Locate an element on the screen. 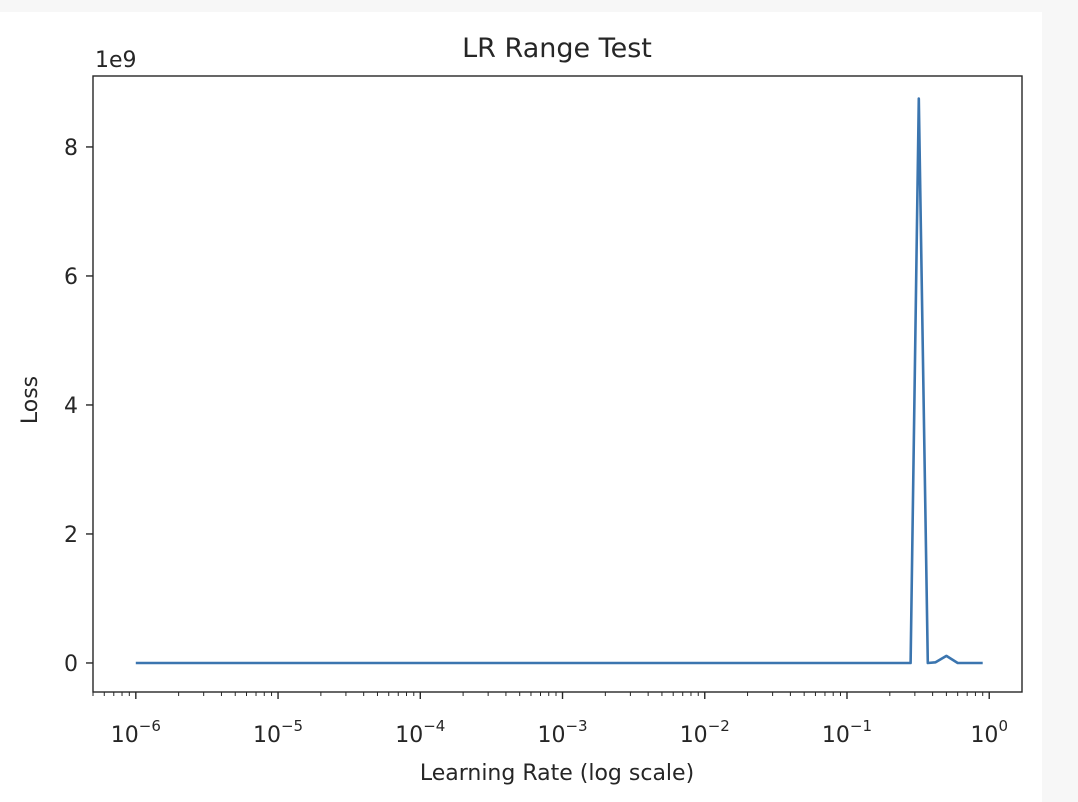  x-tick-label: 10⁻⁴ is located at coordinates (420, 732).